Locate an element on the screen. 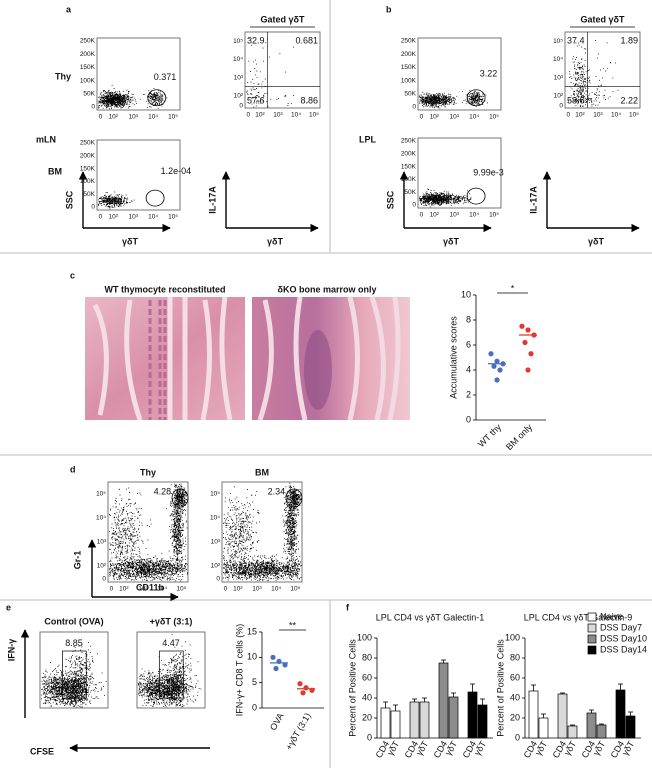  row-label: BM is located at coordinates (55, 171).